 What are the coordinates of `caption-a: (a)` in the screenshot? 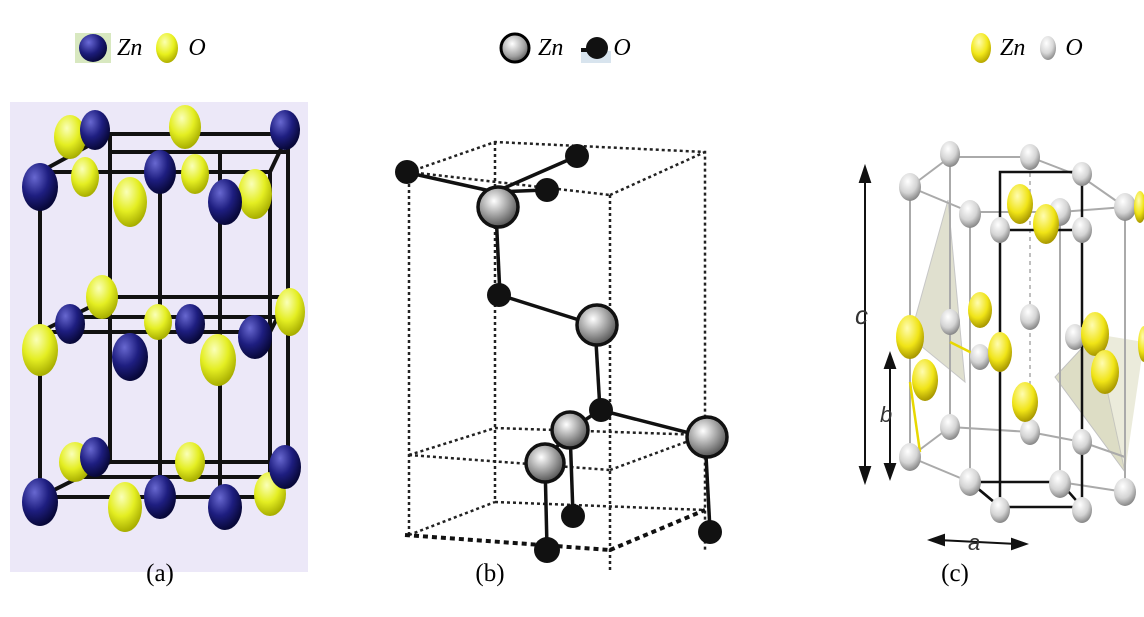 It's located at (160, 573).